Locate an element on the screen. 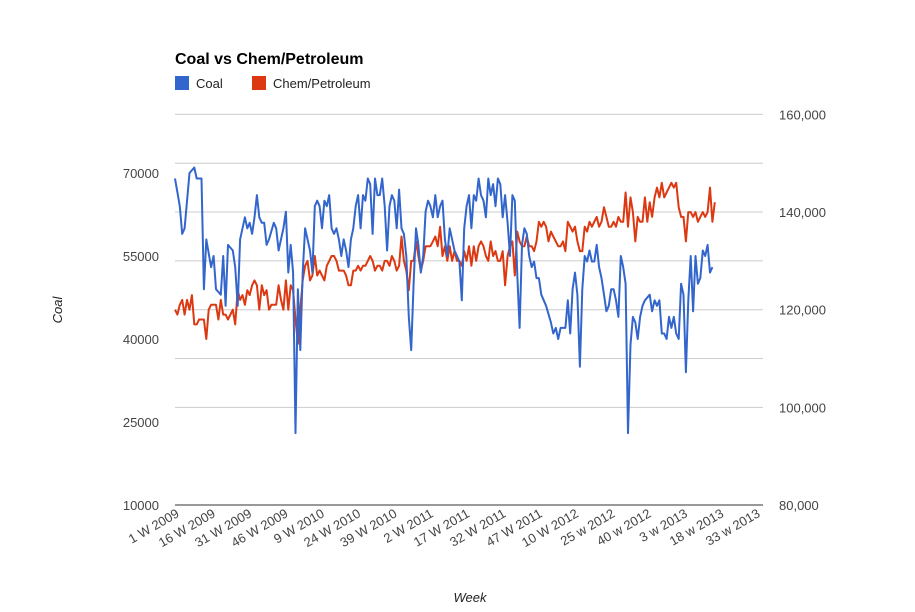 Image resolution: width=915 pixels, height=612 pixels. left-axis-ticks: 10000 25000 40000 55000 70000 is located at coordinates (141, 339).